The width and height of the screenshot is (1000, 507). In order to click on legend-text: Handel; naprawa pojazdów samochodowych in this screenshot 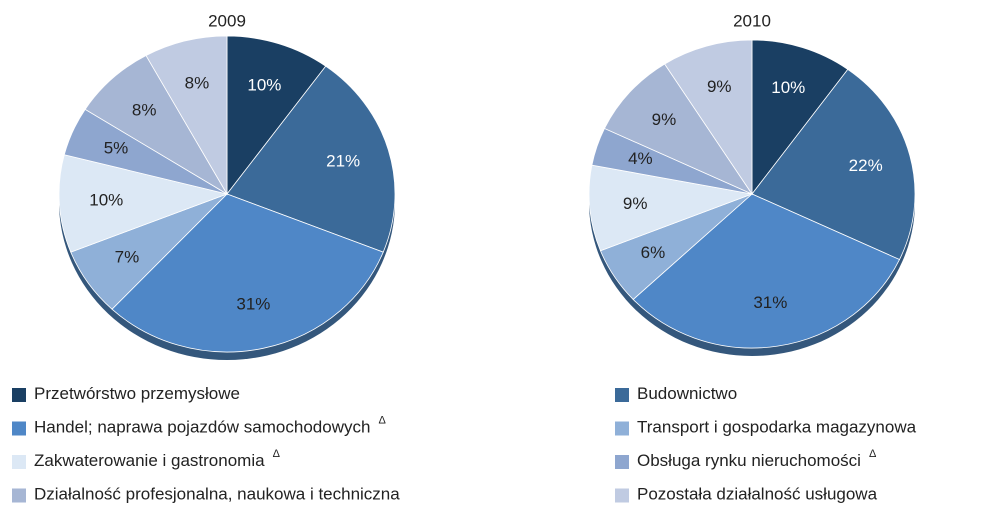, I will do `click(202, 427)`.